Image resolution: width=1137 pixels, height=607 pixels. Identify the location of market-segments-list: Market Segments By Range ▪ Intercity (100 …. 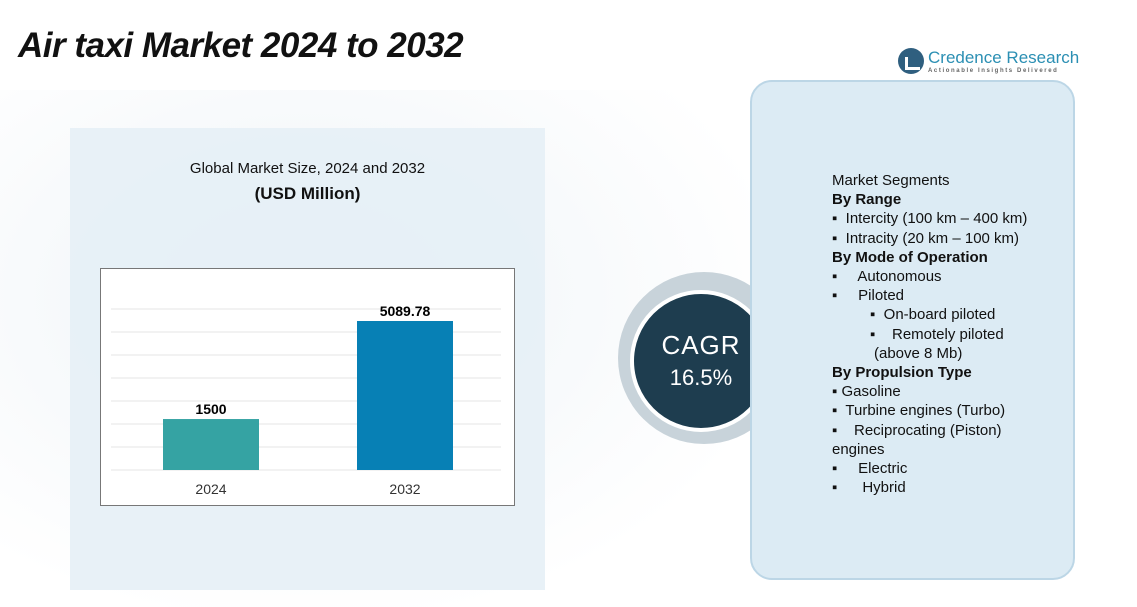
(929, 334).